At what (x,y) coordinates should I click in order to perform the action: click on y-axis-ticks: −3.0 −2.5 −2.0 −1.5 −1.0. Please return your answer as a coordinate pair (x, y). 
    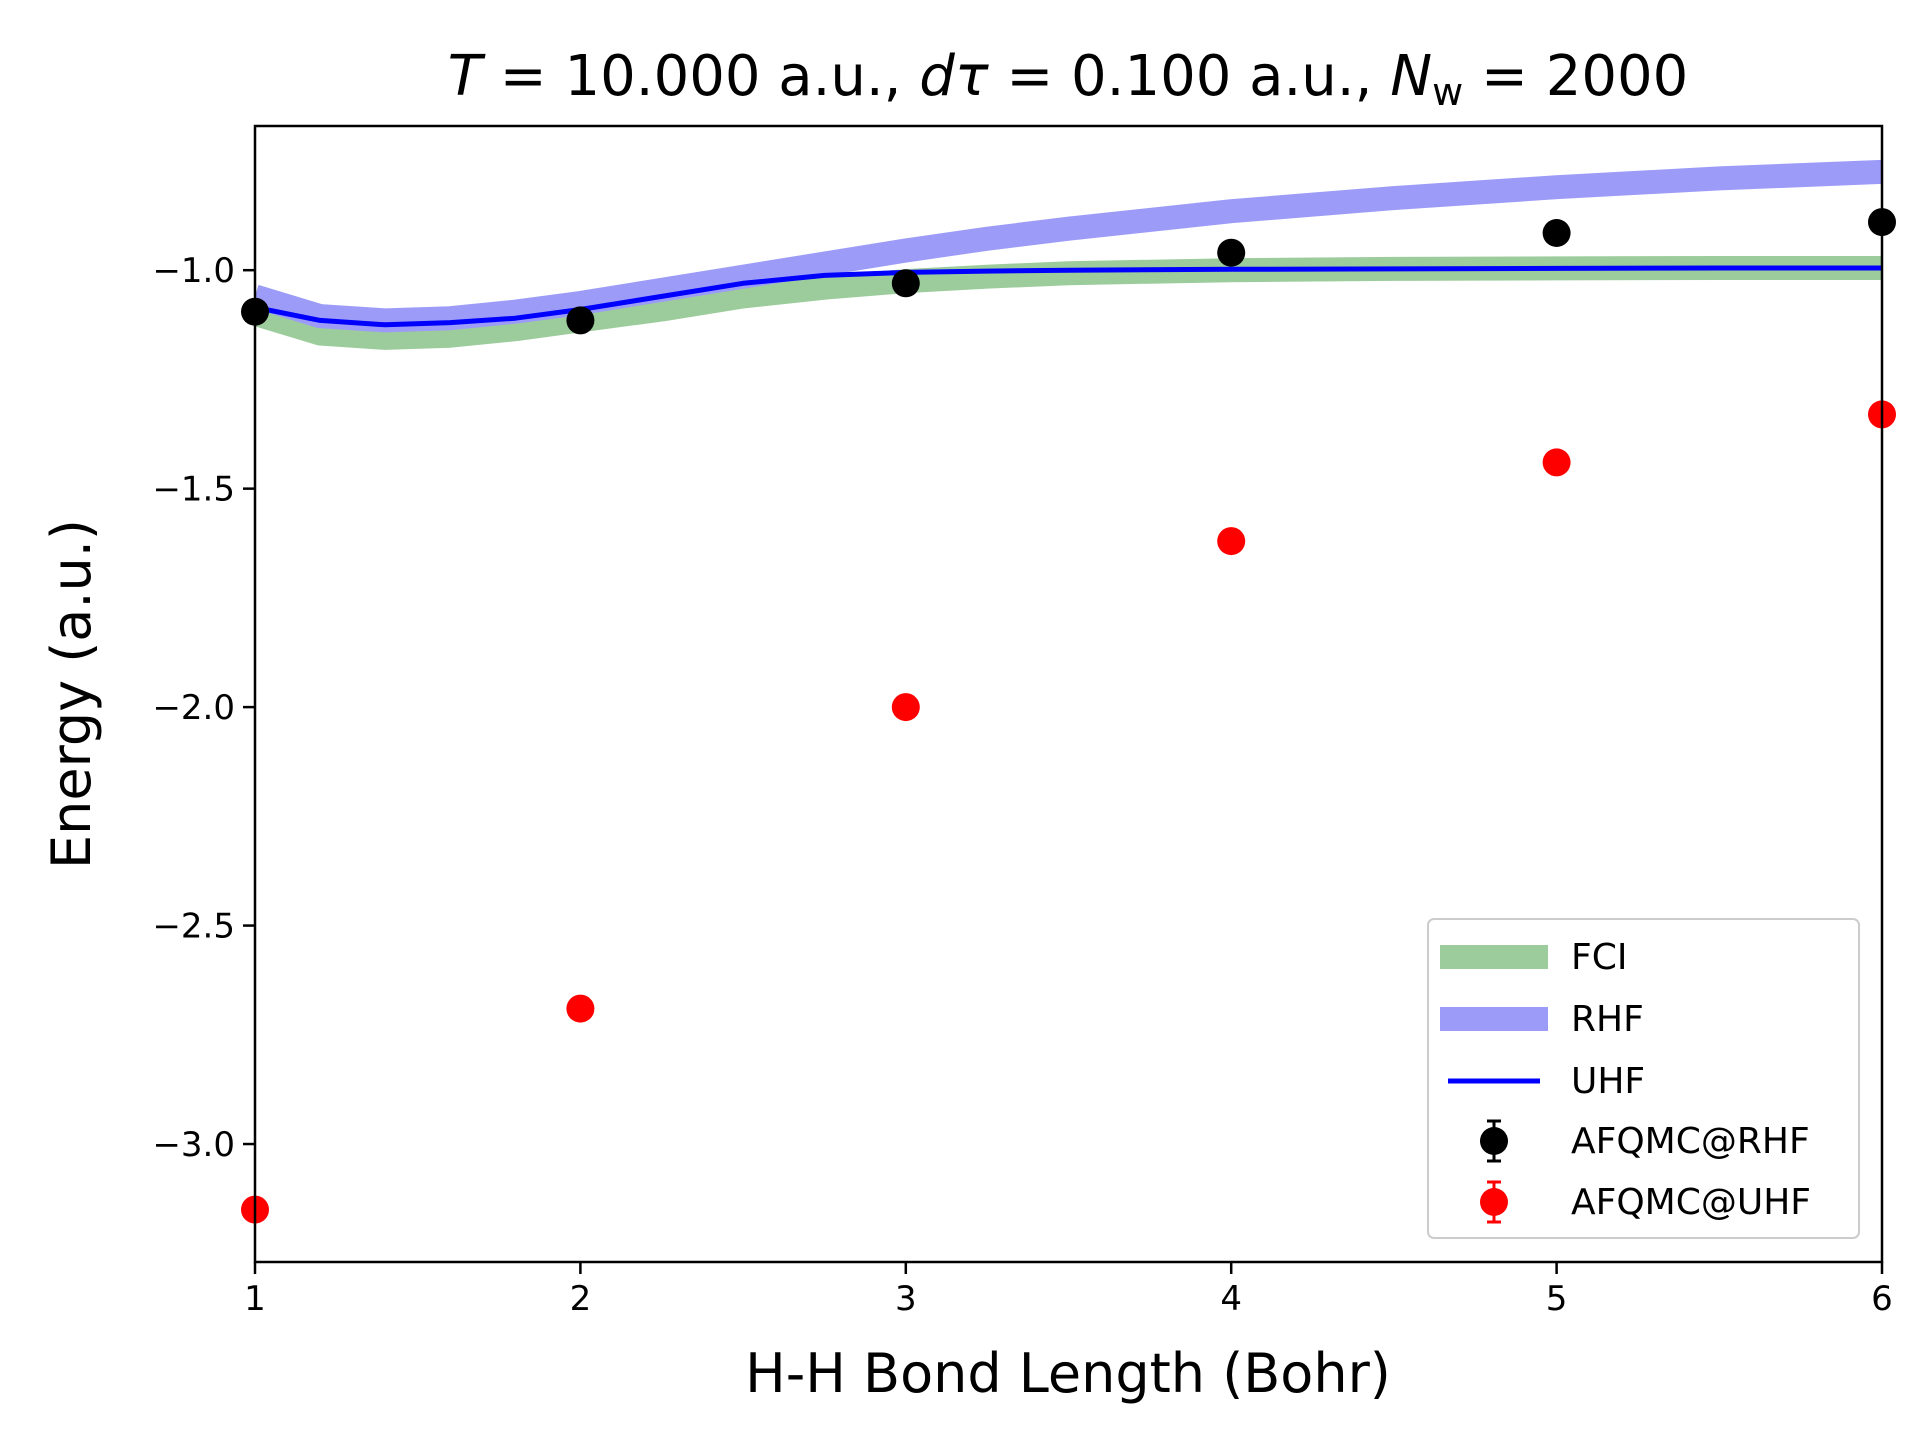
    Looking at the image, I should click on (203, 708).